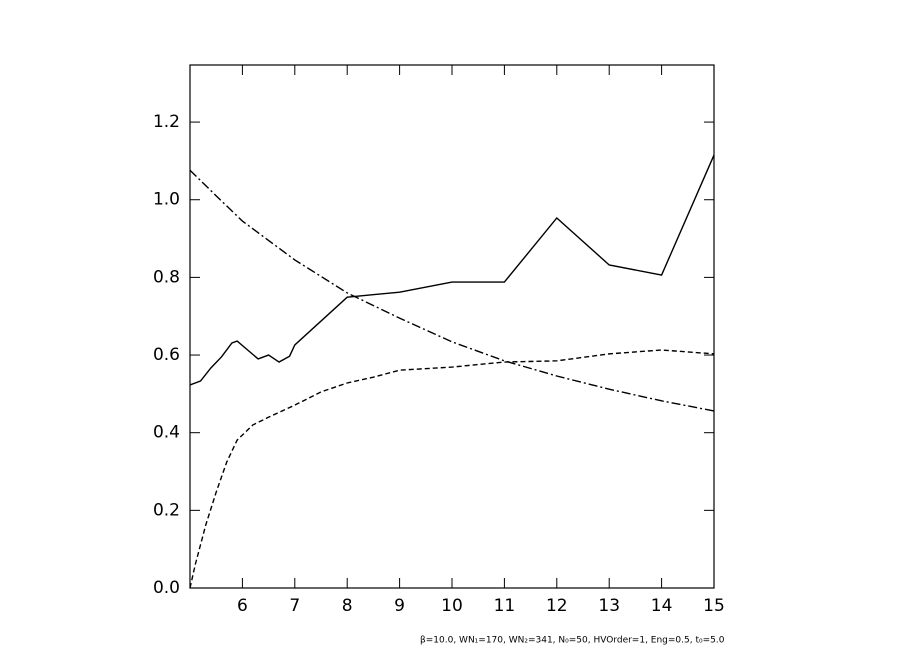 The width and height of the screenshot is (904, 654). What do you see at coordinates (242, 606) in the screenshot?
I see `x-tick-label: 6` at bounding box center [242, 606].